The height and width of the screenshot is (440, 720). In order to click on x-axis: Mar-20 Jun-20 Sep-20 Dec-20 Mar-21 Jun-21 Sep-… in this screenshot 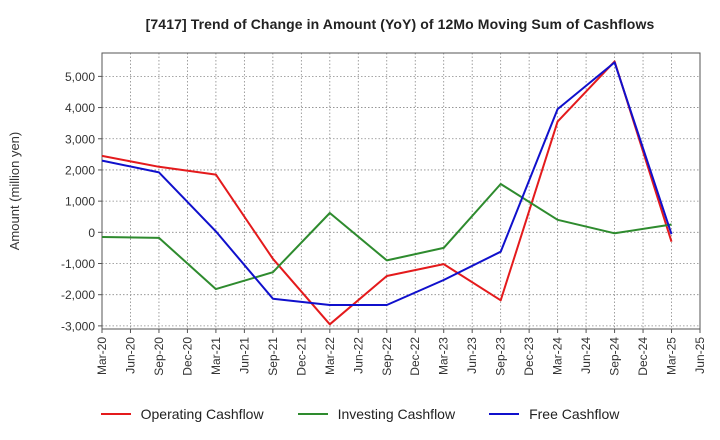, I will do `click(401, 352)`.